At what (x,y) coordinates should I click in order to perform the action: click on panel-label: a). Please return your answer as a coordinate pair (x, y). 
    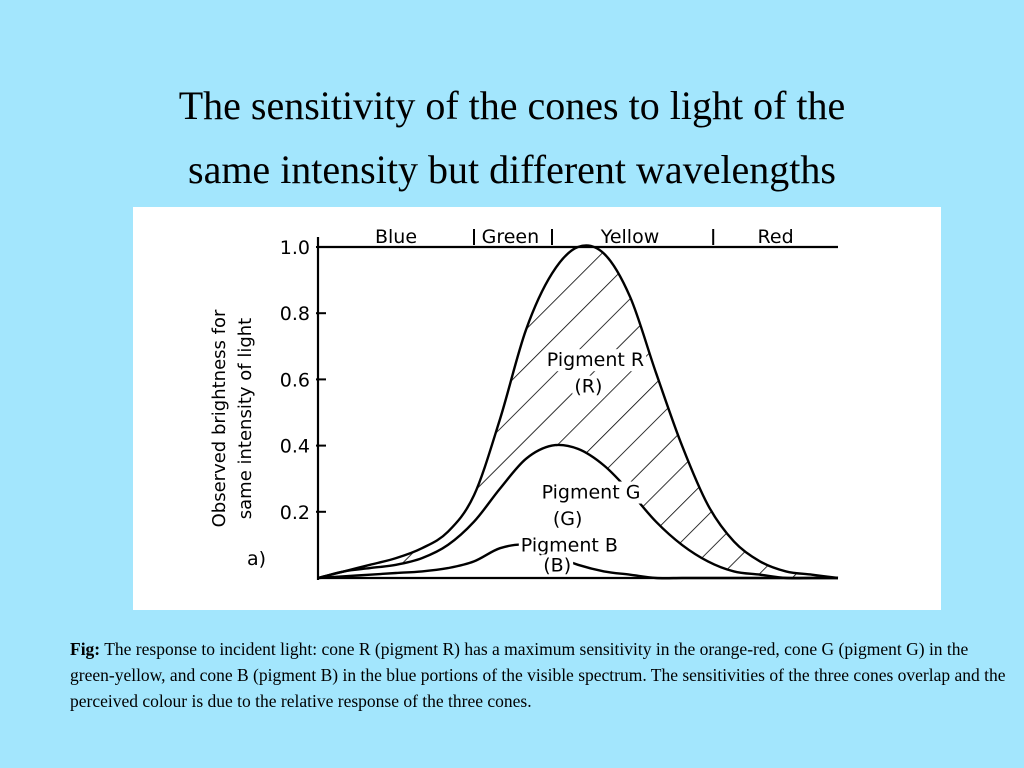
    Looking at the image, I should click on (256, 559).